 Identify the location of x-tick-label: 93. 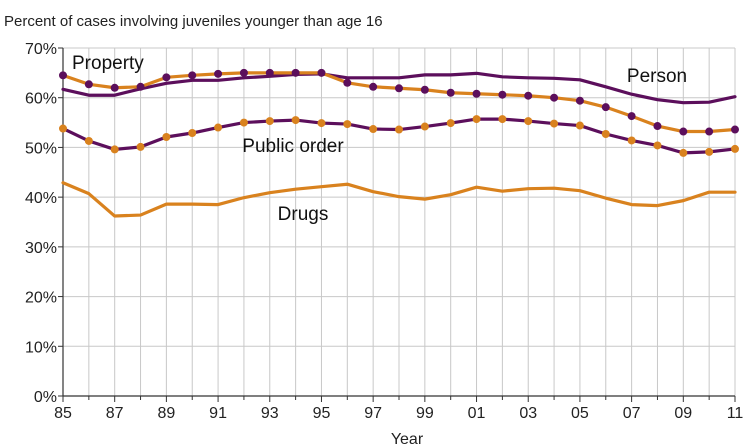
(270, 413).